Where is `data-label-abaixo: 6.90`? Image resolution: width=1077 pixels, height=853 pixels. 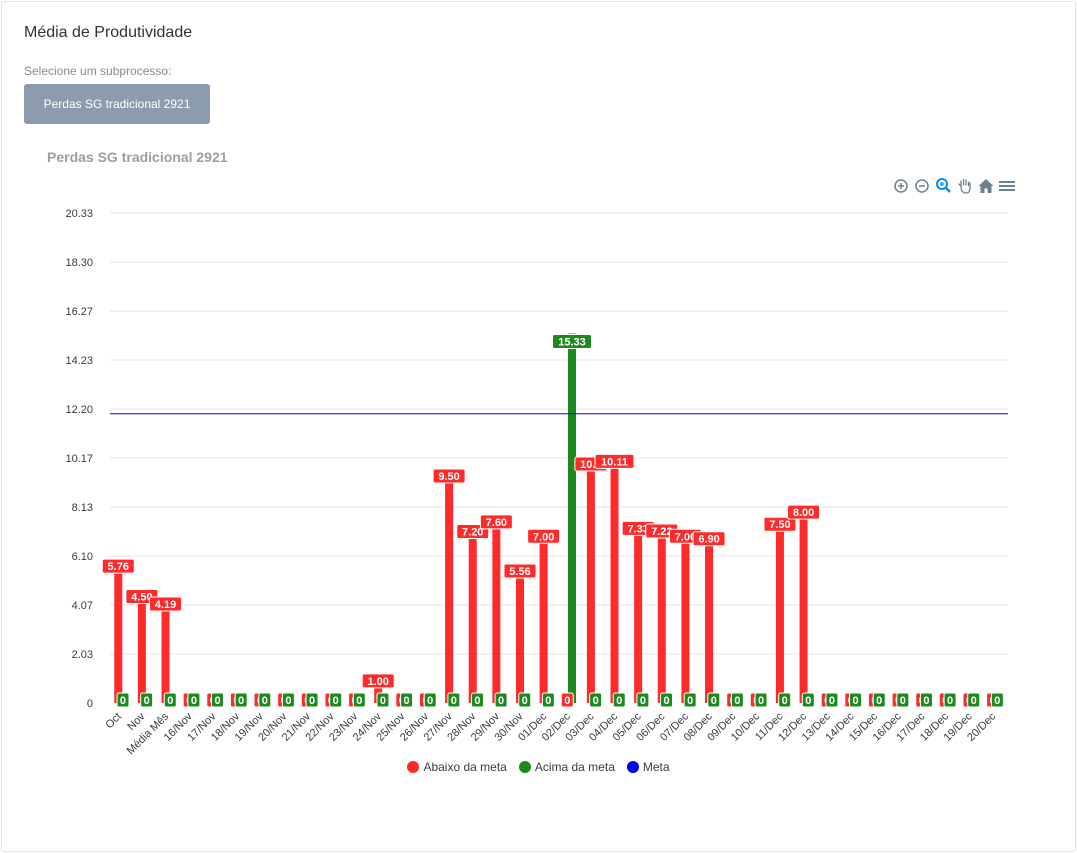 data-label-abaixo: 6.90 is located at coordinates (708, 540).